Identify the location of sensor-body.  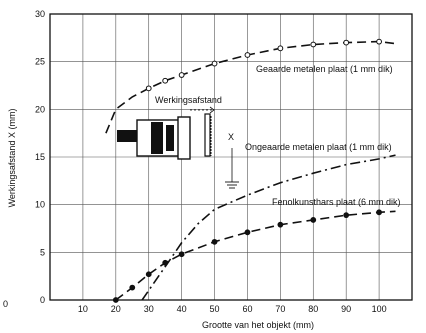
(128, 136).